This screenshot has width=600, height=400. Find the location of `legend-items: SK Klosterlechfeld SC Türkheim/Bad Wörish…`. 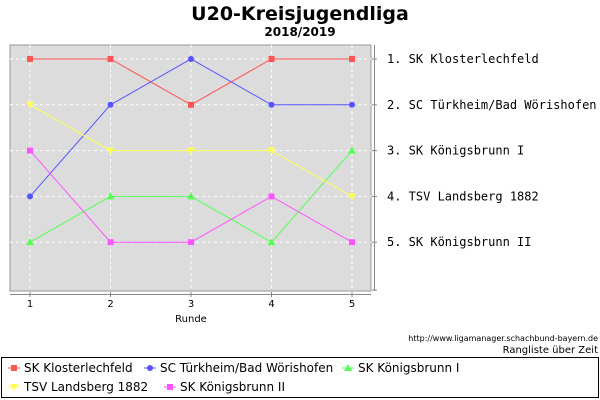

legend-items: SK Klosterlechfeld SC Türkheim/Bad Wörish… is located at coordinates (233, 377).